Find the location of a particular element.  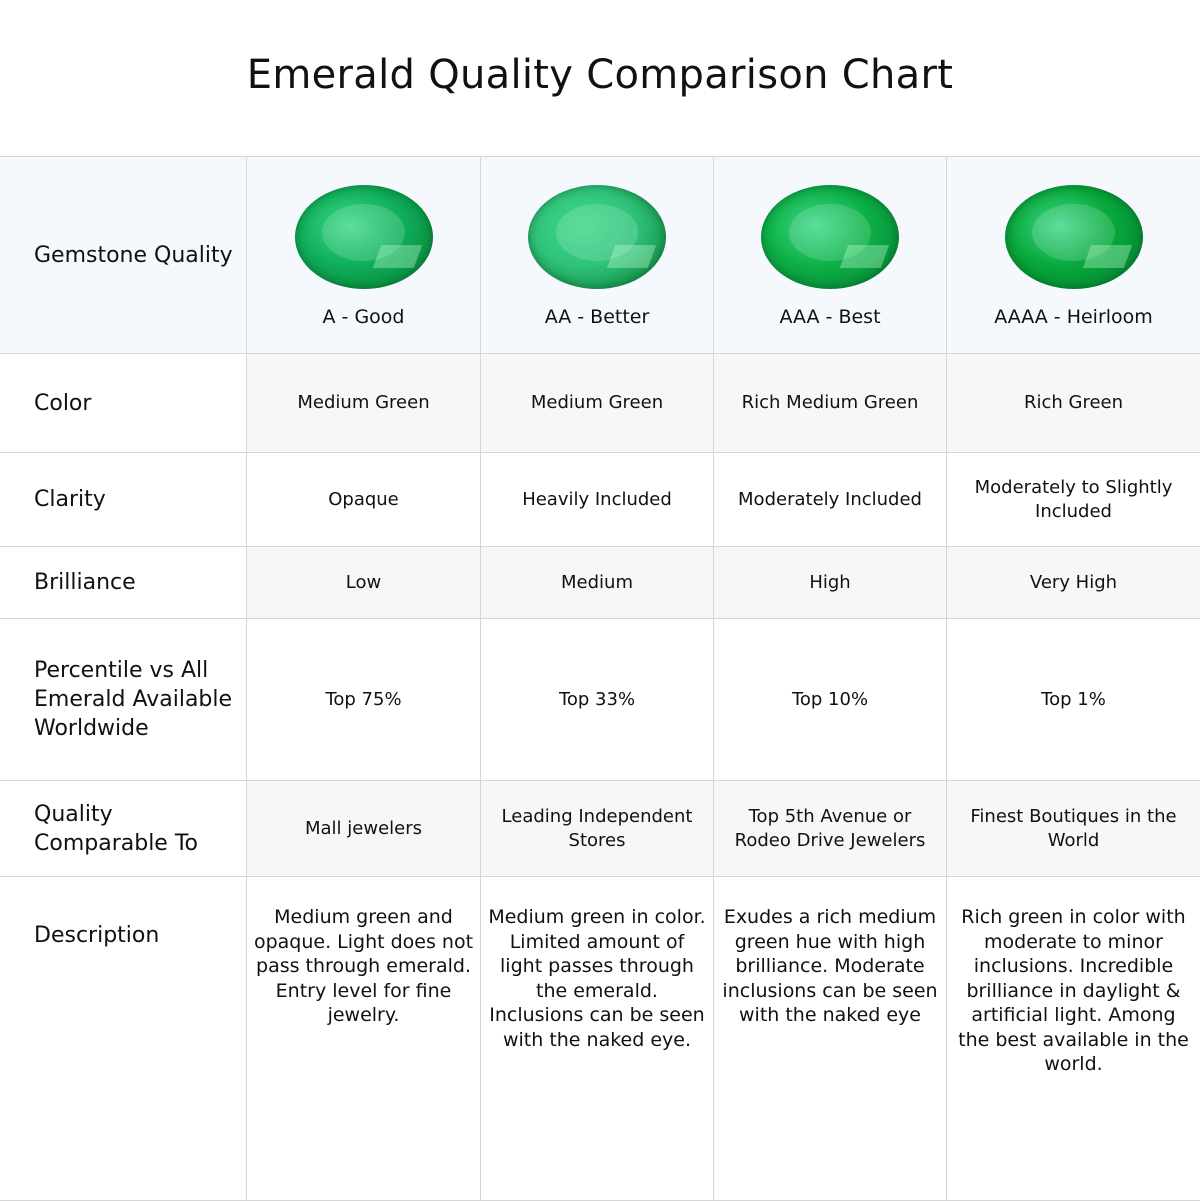

table-cell: Low is located at coordinates (364, 583).